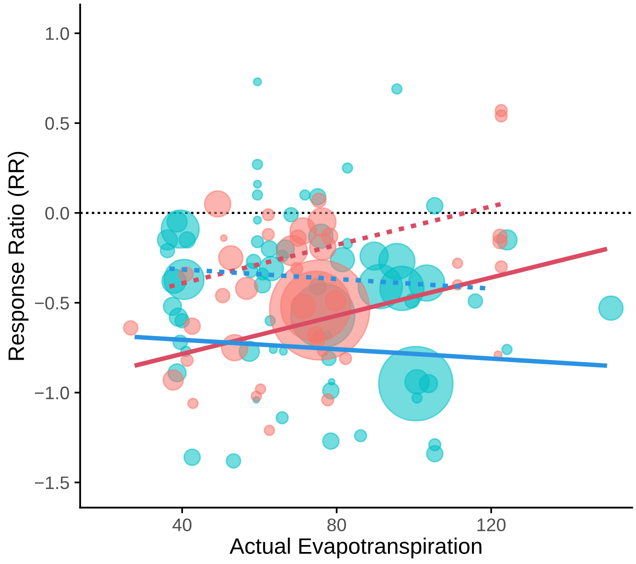 The width and height of the screenshot is (636, 564). I want to click on y-tick-label: −0.5, so click(51, 303).